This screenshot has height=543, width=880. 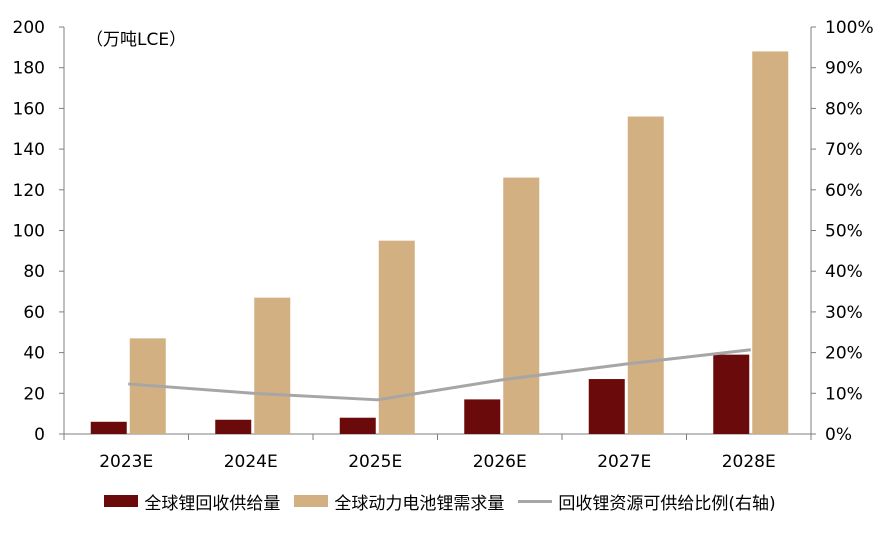 I want to click on left-tick-label: 60, so click(x=34, y=313).